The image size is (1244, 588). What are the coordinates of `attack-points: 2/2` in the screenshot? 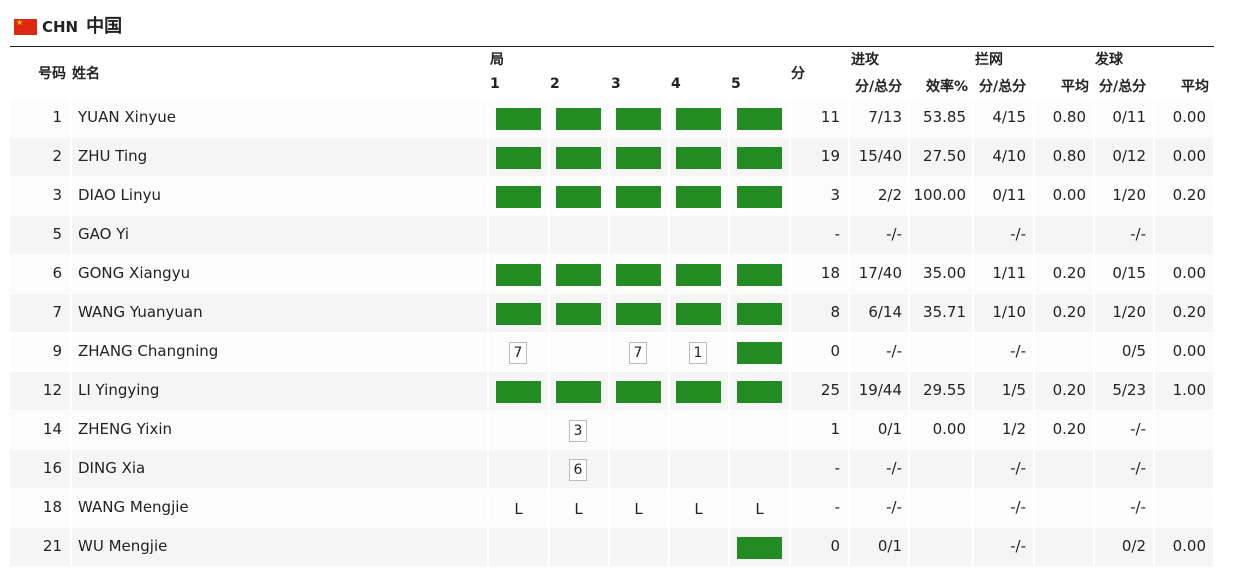 It's located at (889, 195).